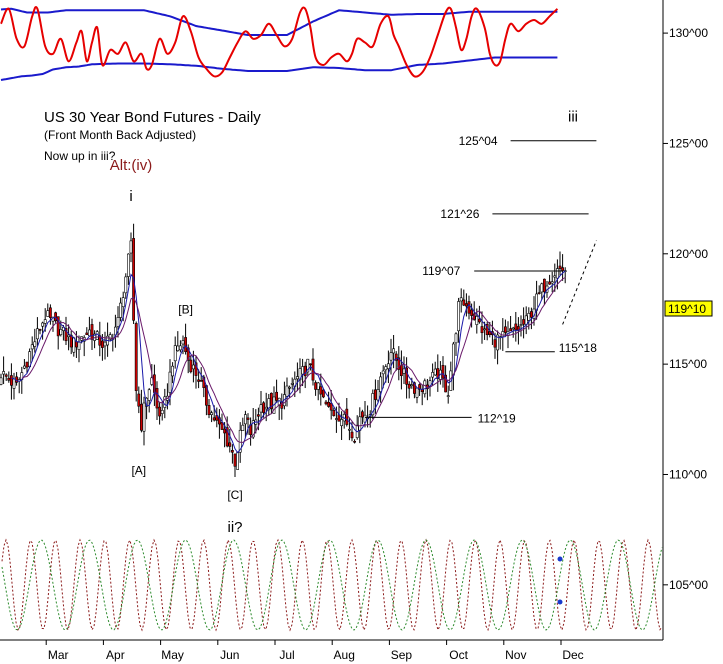 The height and width of the screenshot is (664, 723). Describe the element at coordinates (229, 655) in the screenshot. I see `x-tick-label: Jun` at that location.